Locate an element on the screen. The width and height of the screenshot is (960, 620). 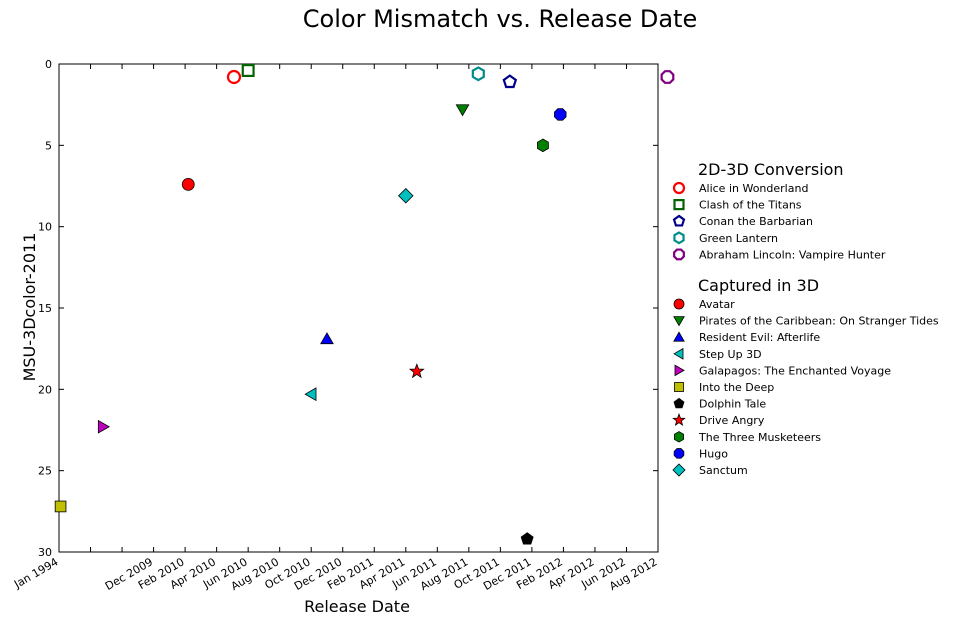
y-tick-label: 5 is located at coordinates (48, 145).